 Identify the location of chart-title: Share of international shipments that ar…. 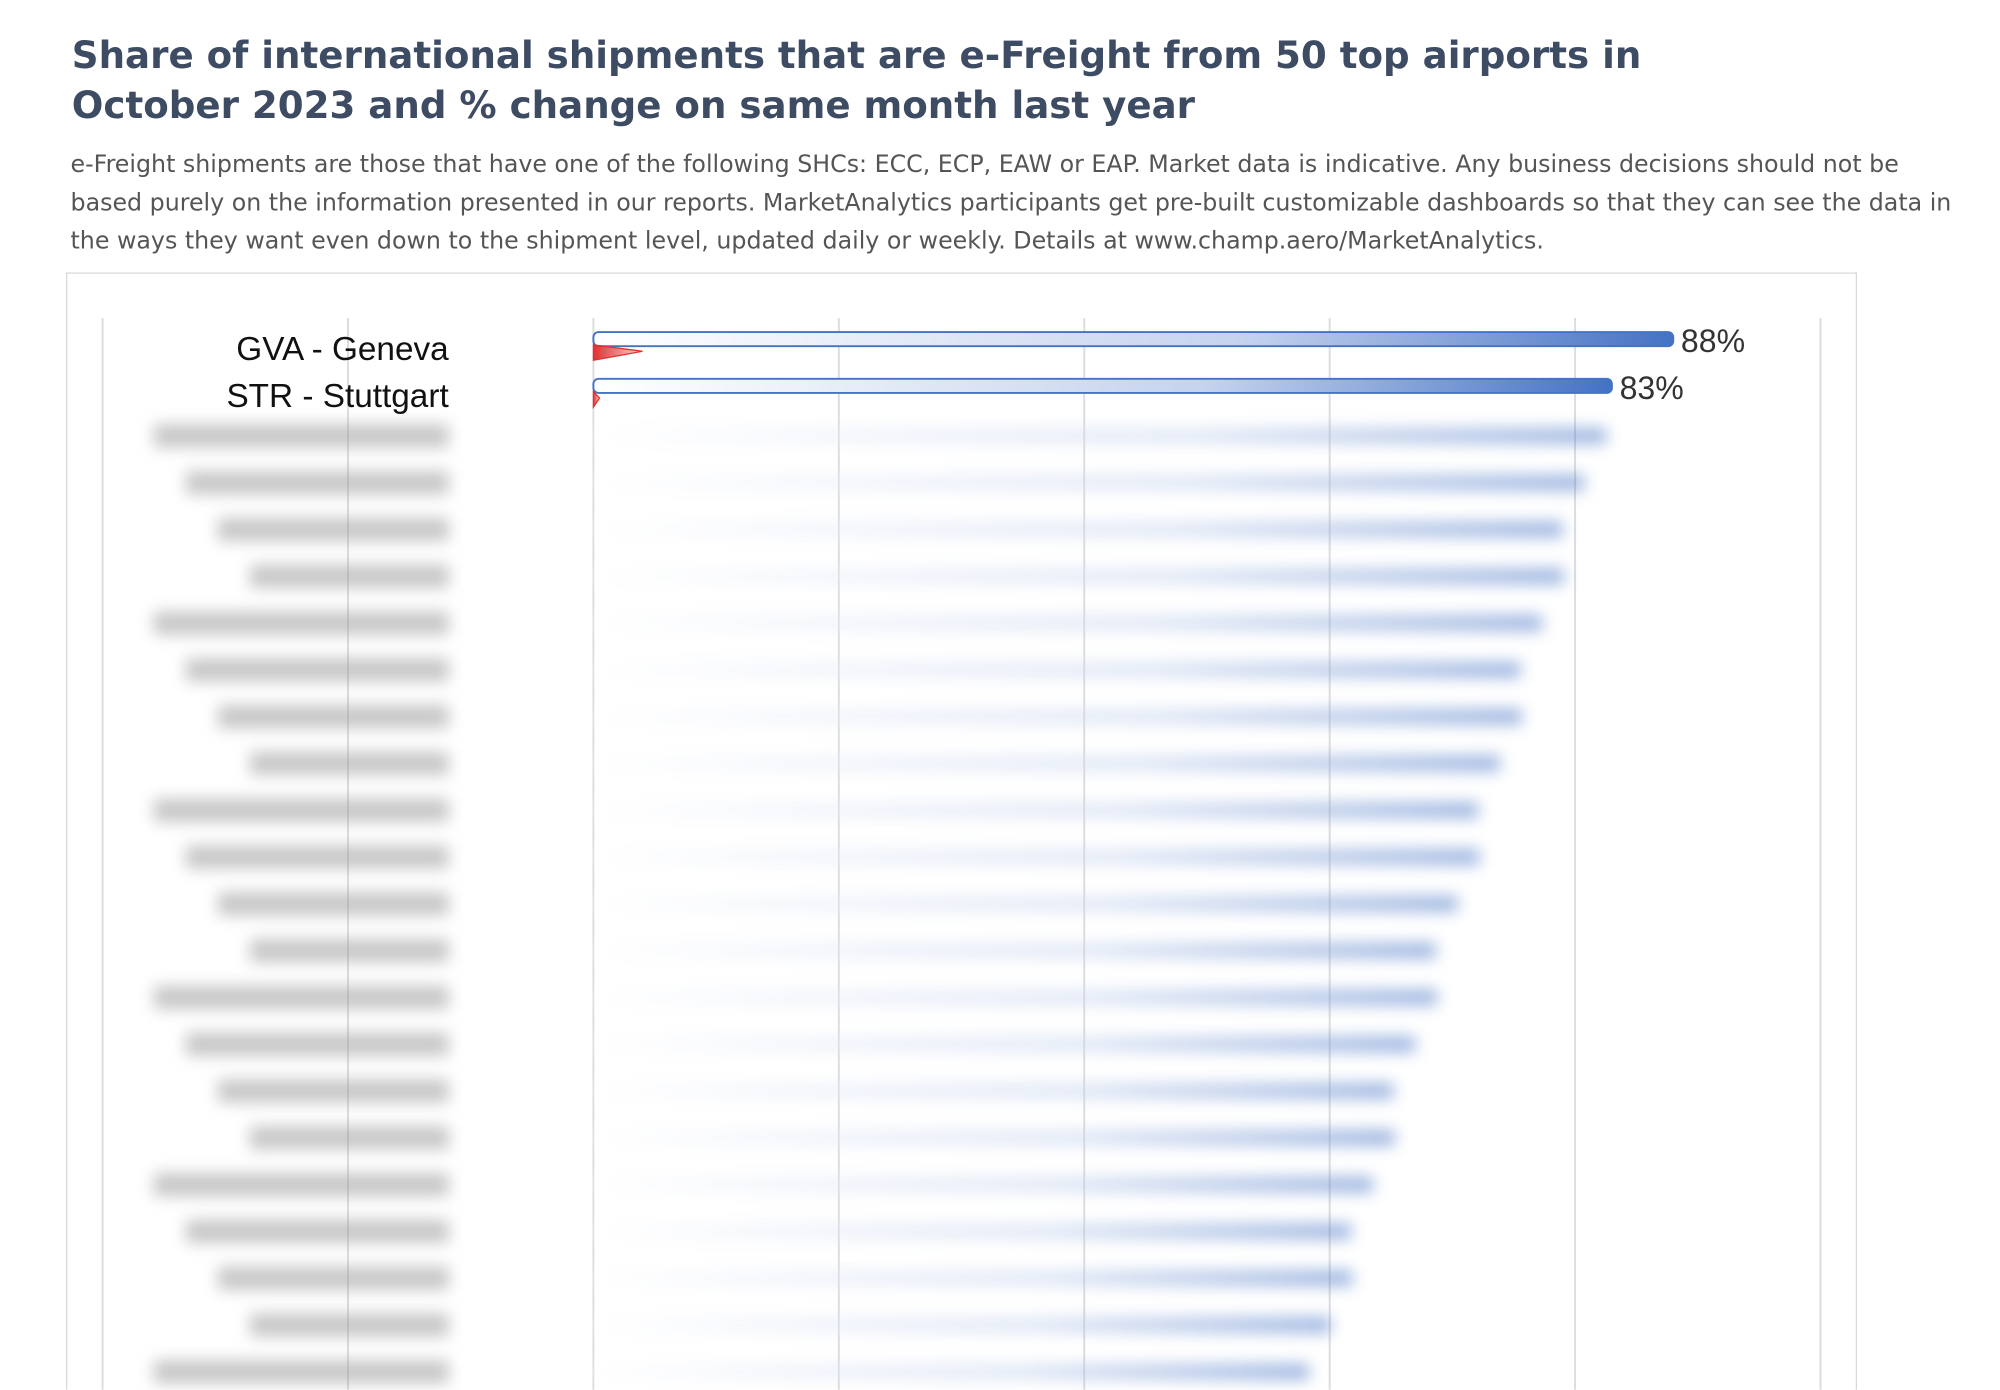
(856, 80).